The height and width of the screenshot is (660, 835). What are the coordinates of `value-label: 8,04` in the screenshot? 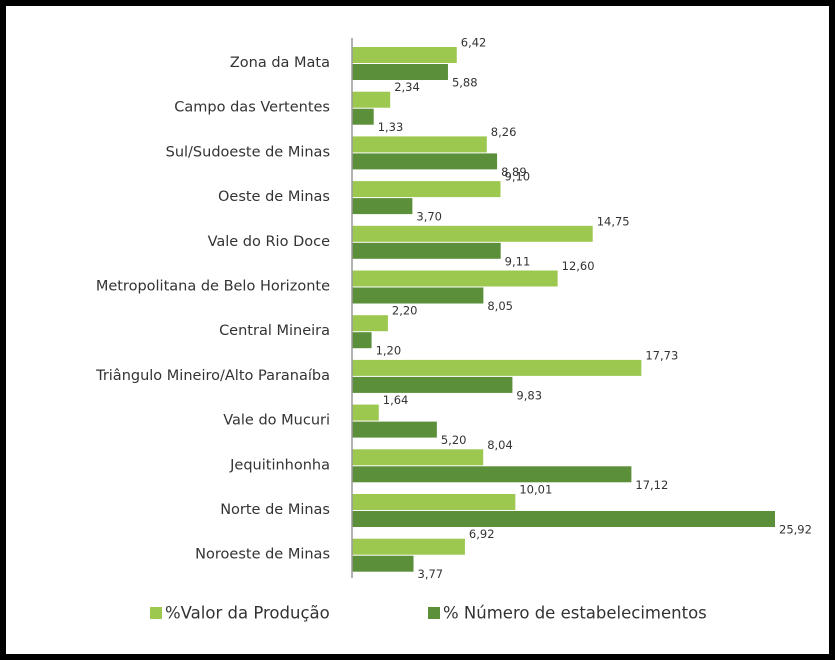 It's located at (500, 445).